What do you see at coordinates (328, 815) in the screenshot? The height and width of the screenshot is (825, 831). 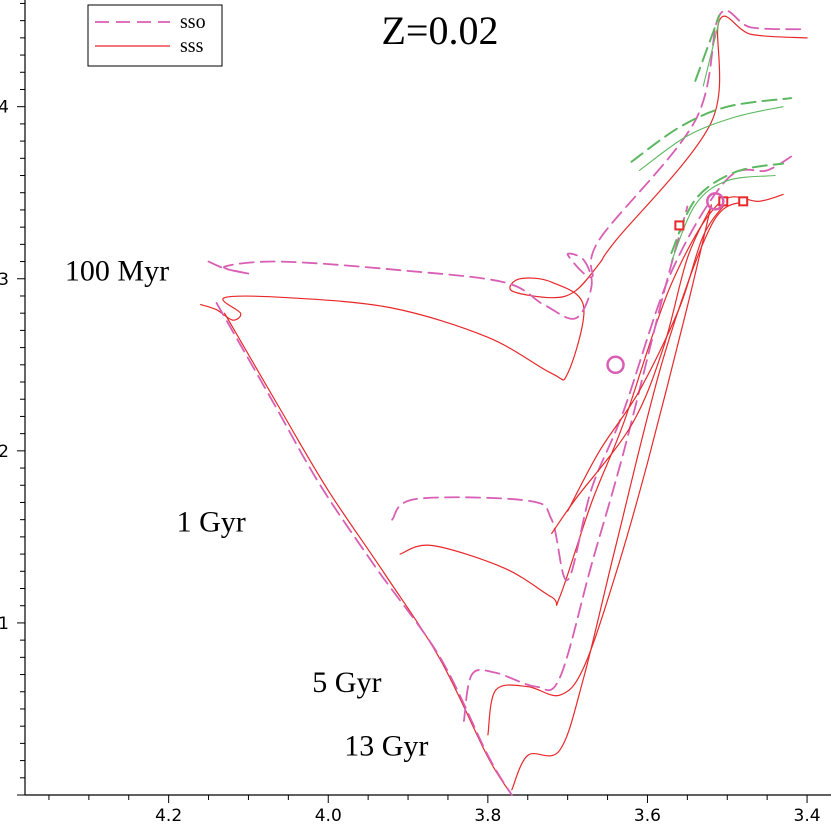 I see `x-tick-label: 4.0` at bounding box center [328, 815].